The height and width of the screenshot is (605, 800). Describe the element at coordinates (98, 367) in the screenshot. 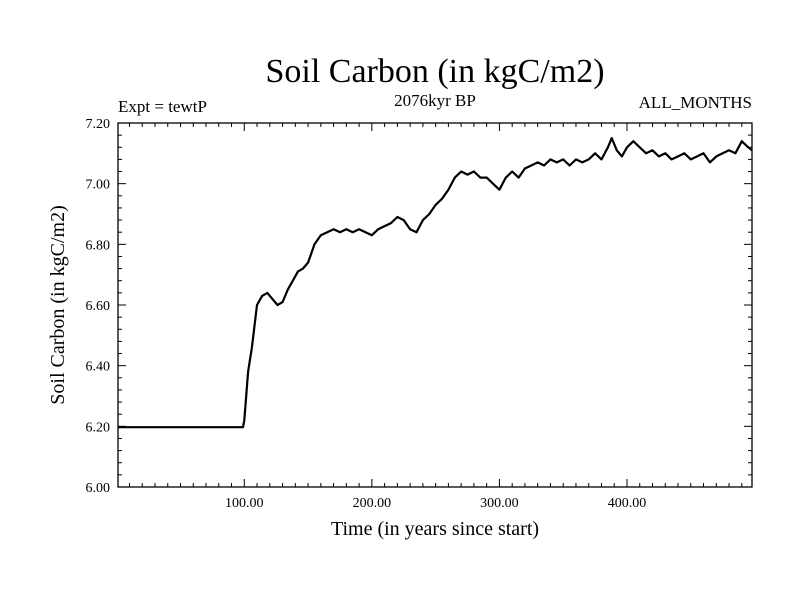

I see `y-tick-label: 6.40` at that location.